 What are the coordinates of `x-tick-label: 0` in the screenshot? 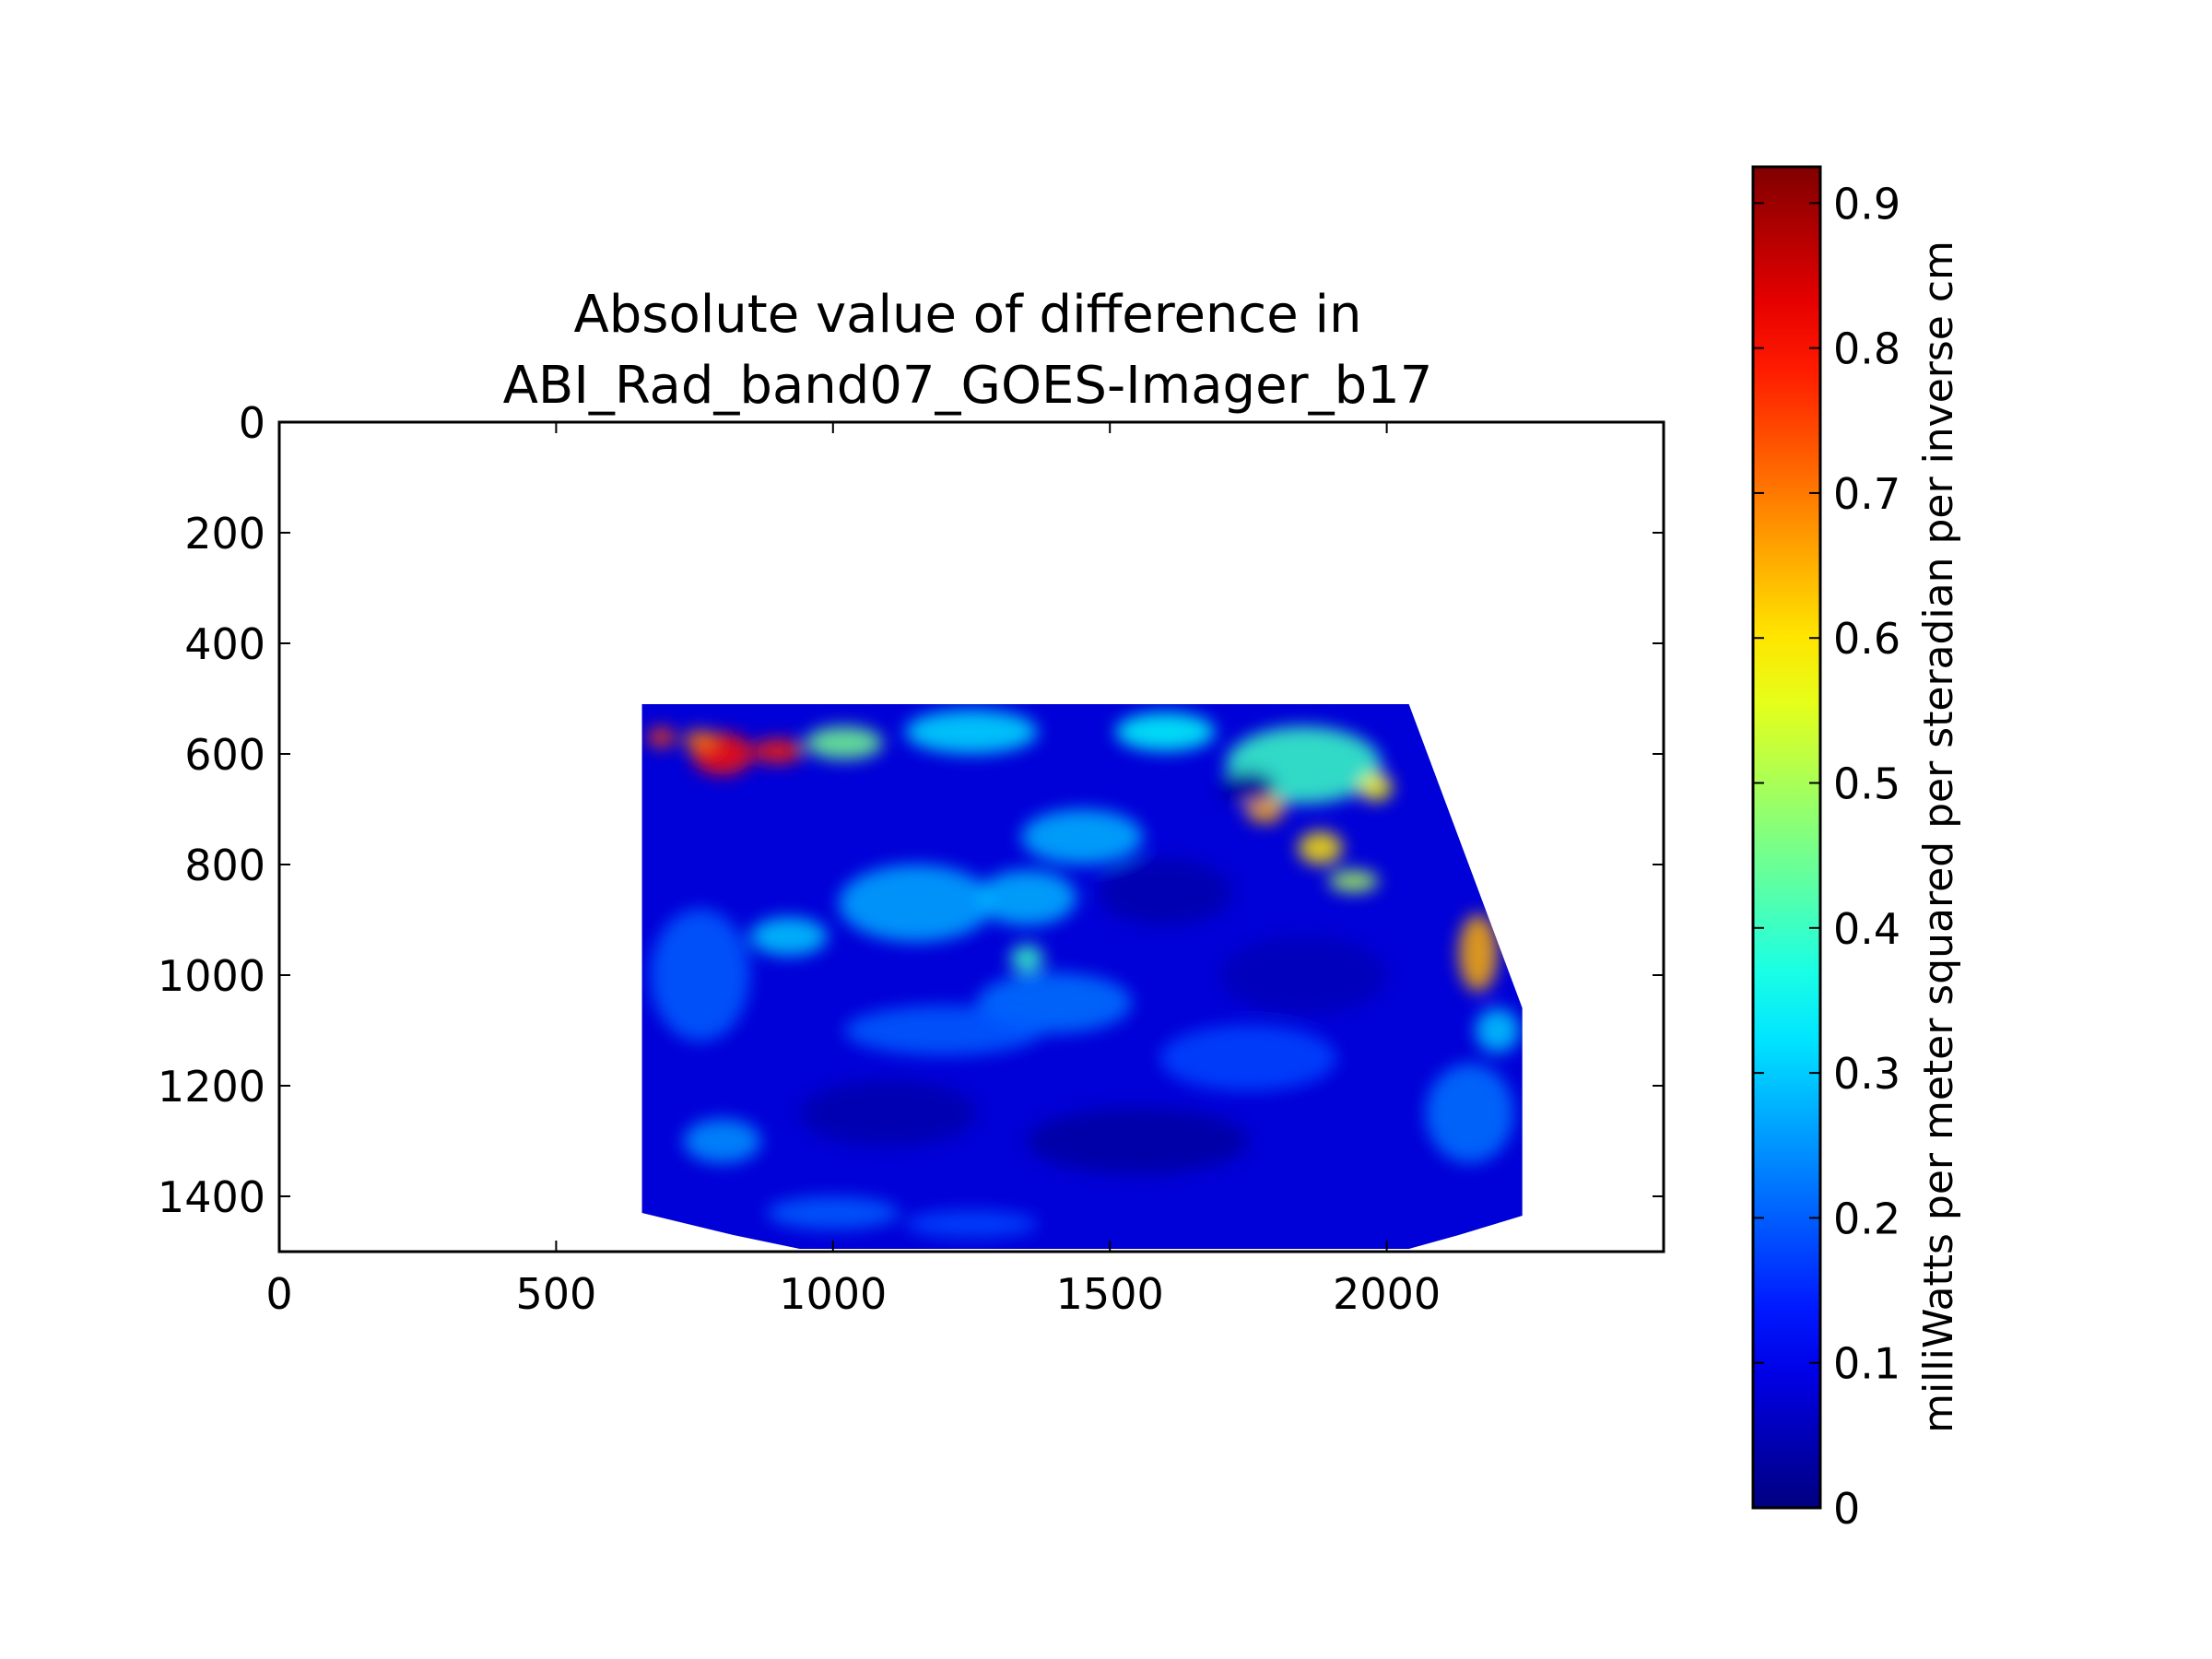 It's located at (278, 1294).